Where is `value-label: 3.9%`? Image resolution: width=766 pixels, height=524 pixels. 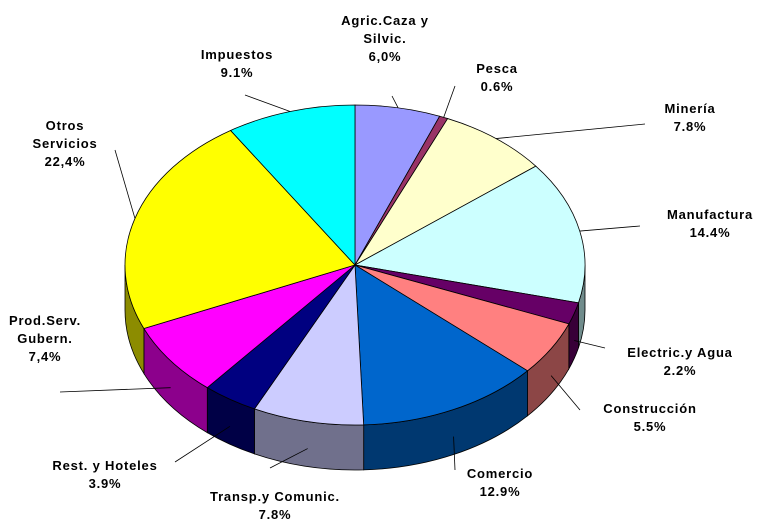 value-label: 3.9% is located at coordinates (105, 483).